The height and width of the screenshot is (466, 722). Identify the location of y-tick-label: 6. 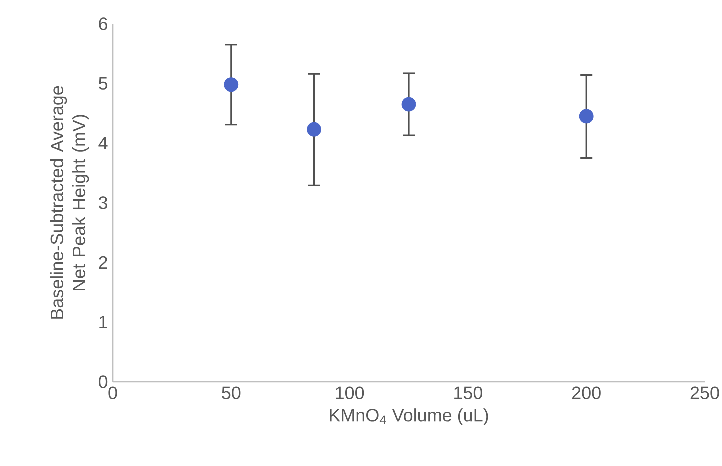
(103, 24).